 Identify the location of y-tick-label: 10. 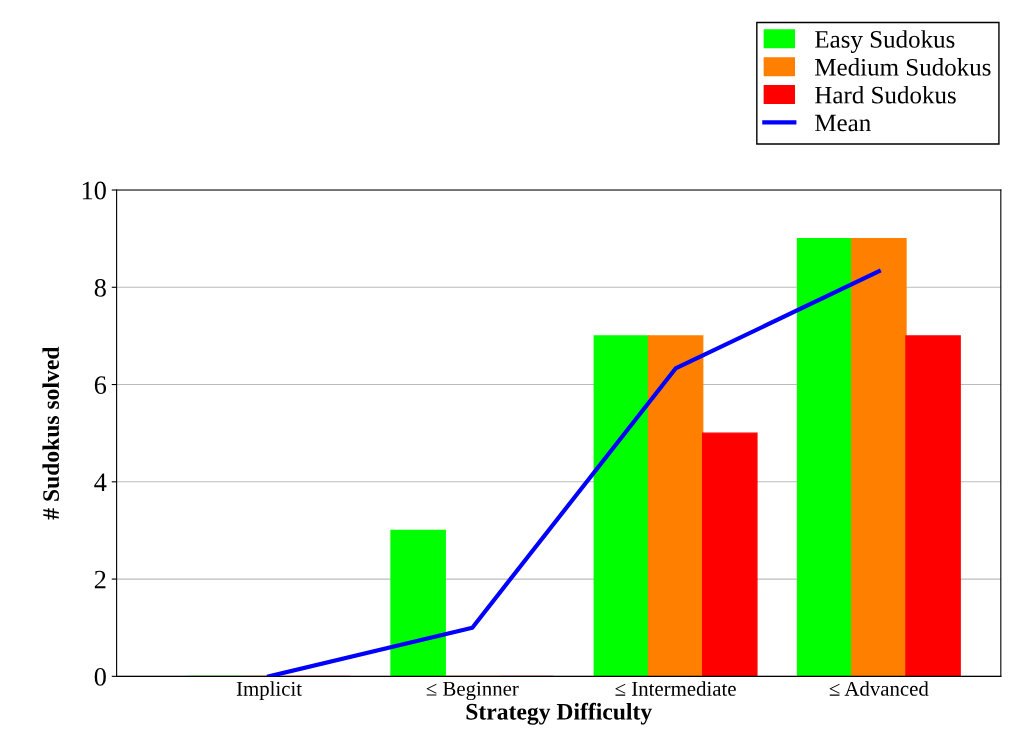
(94, 190).